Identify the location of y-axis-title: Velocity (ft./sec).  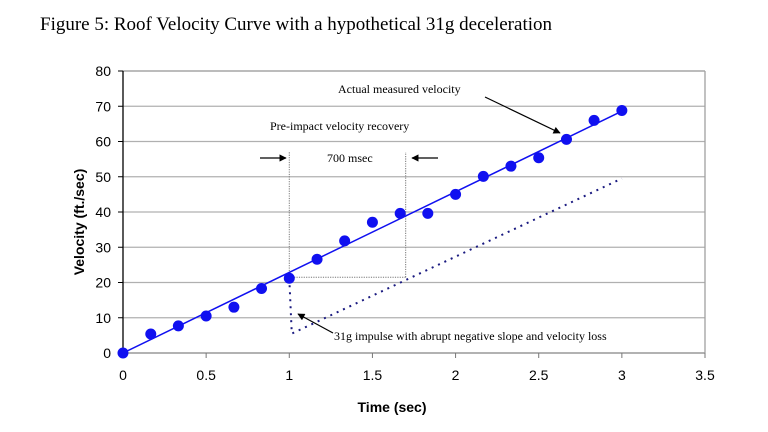
(79, 222).